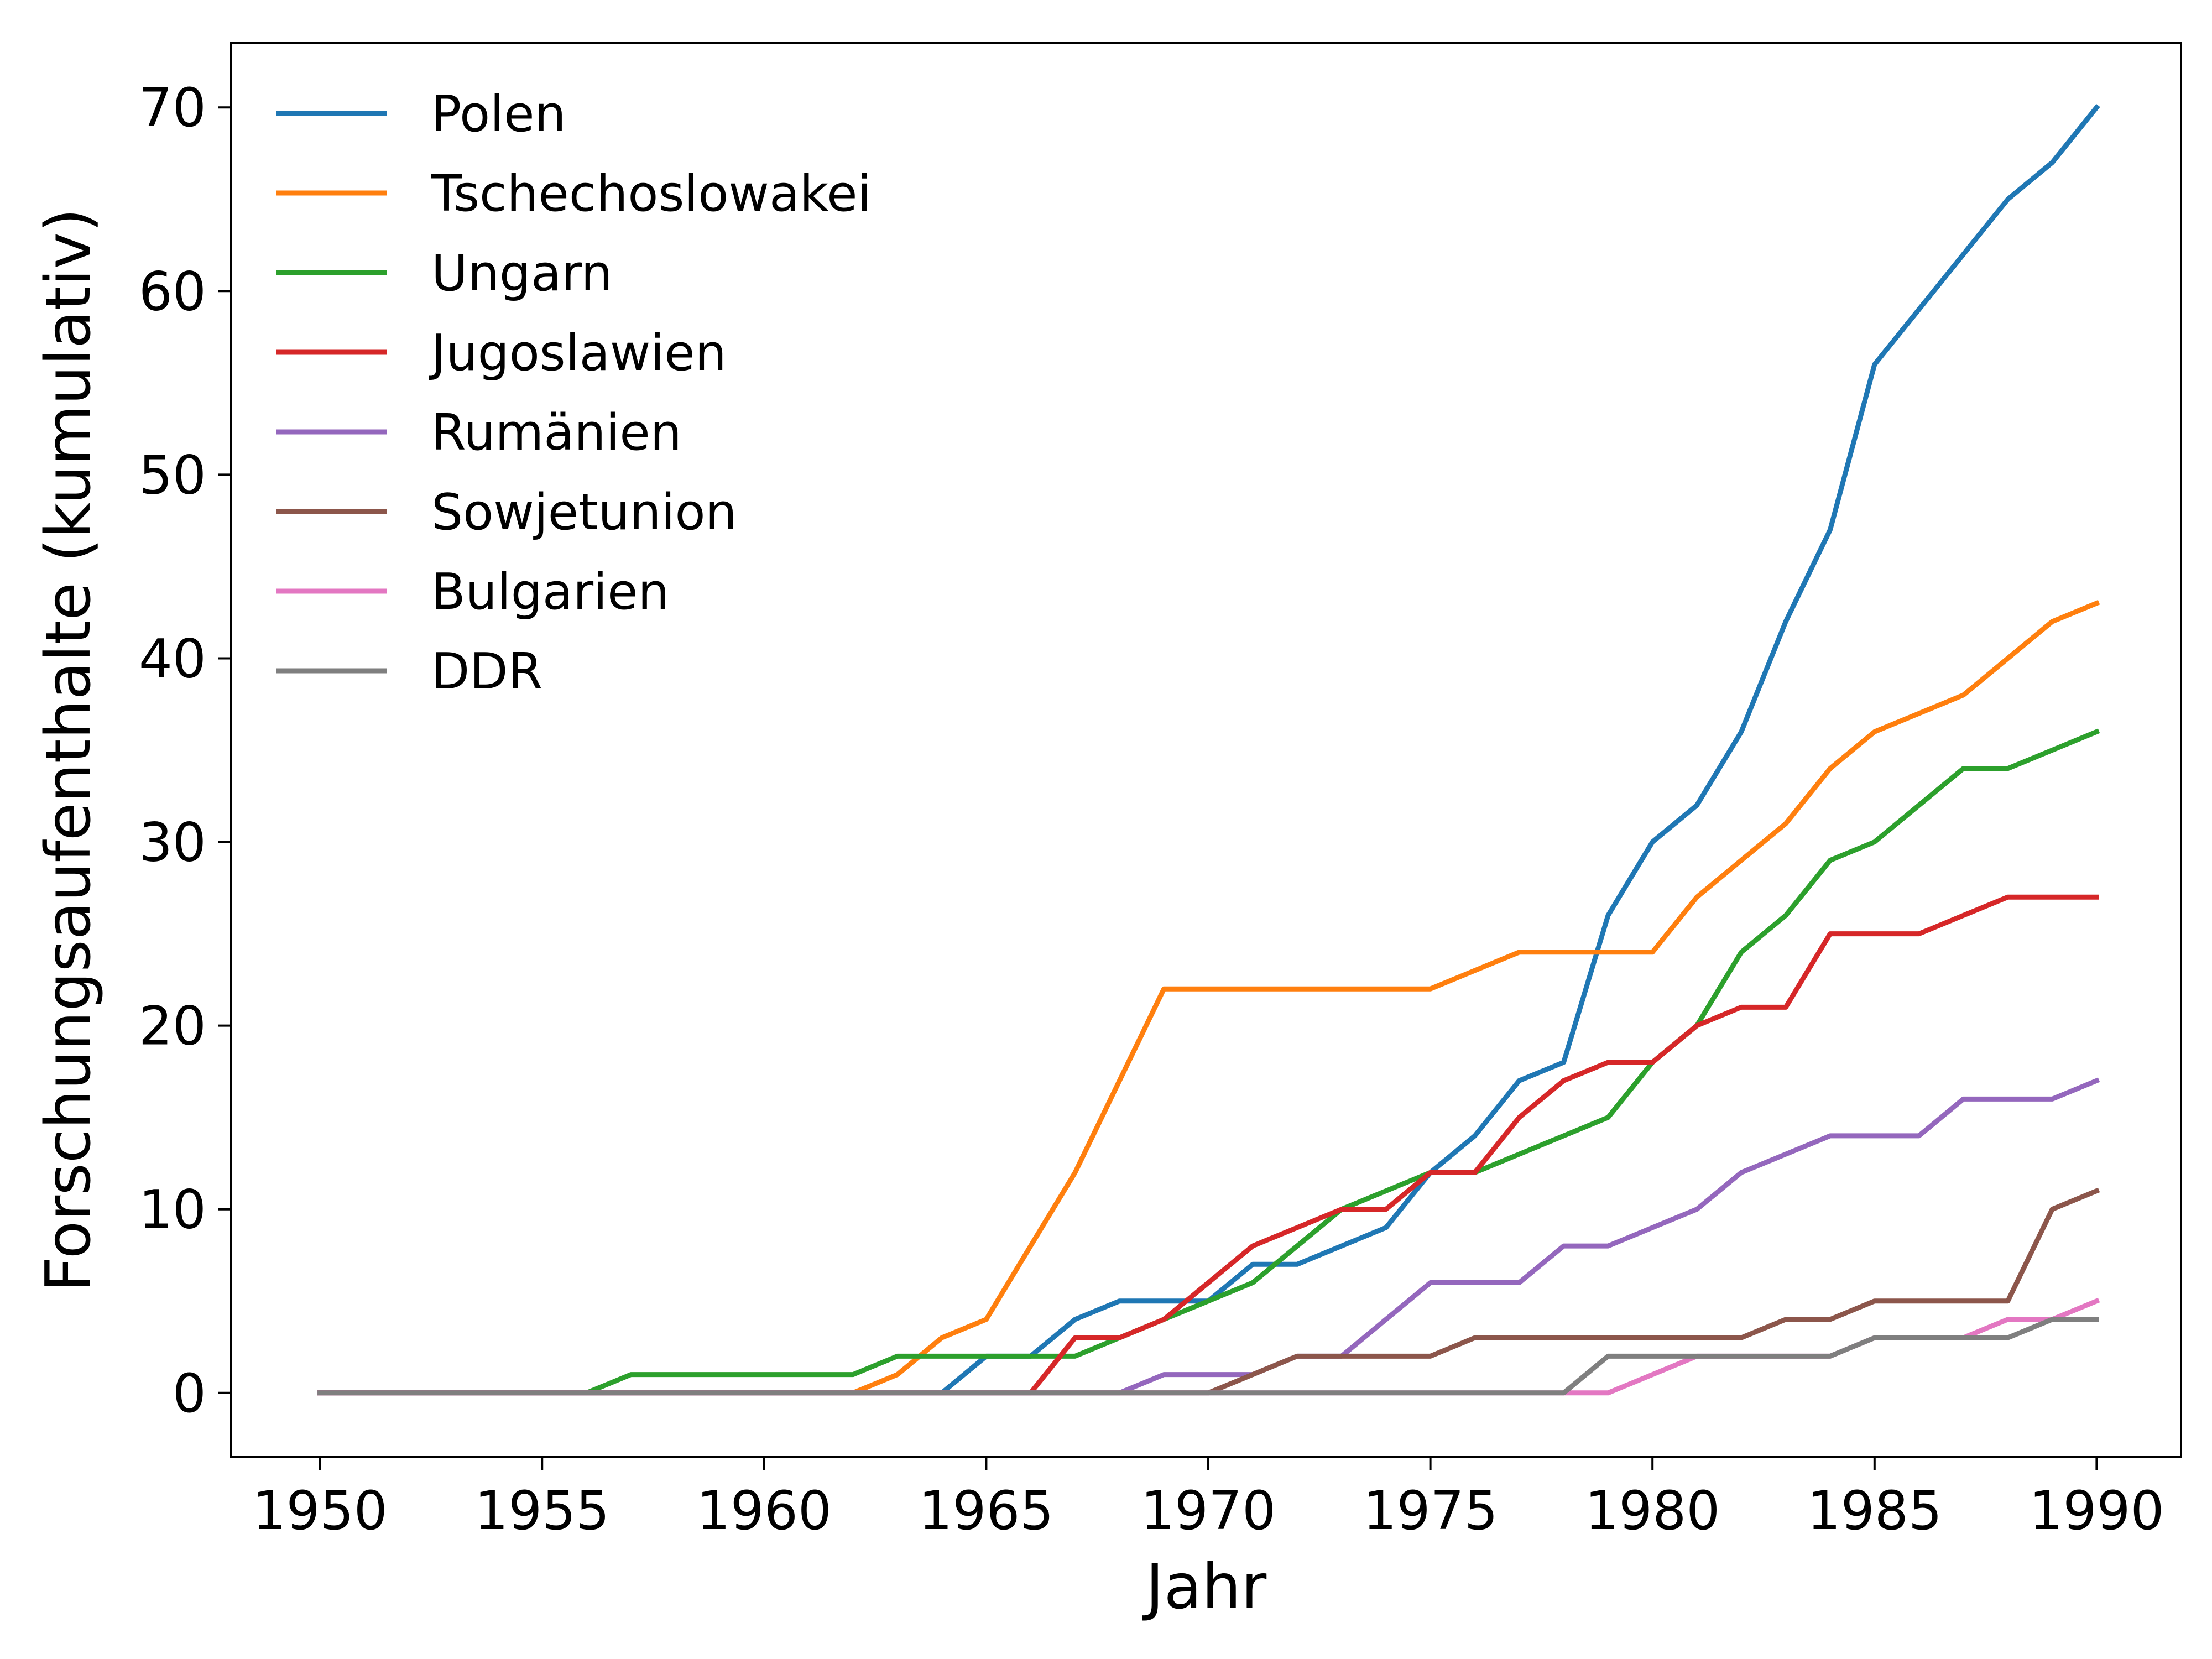 The height and width of the screenshot is (1659, 2212). What do you see at coordinates (173, 475) in the screenshot?
I see `y-tick-label: 50` at bounding box center [173, 475].